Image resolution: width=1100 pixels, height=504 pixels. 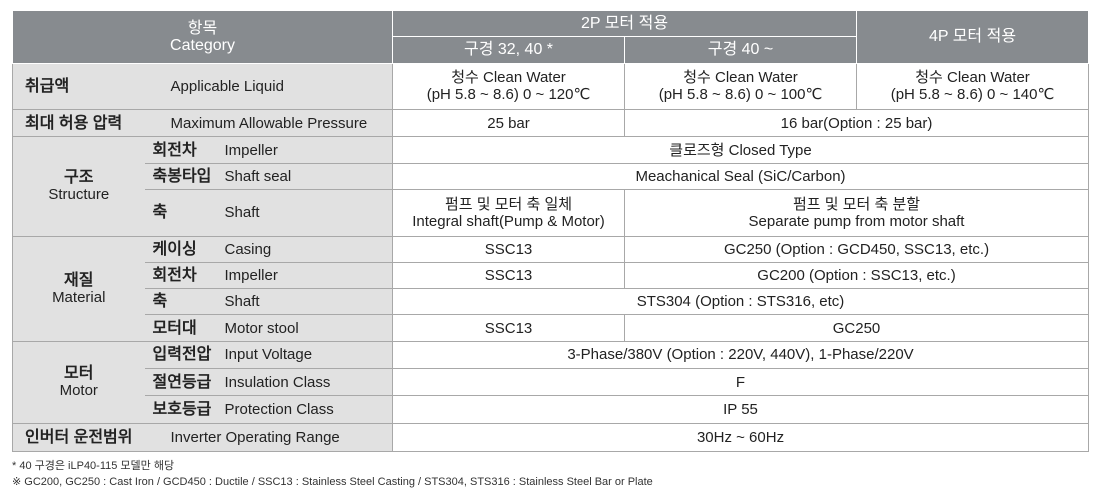 What do you see at coordinates (509, 328) in the screenshot?
I see `material-stool-value-a: SSC13` at bounding box center [509, 328].